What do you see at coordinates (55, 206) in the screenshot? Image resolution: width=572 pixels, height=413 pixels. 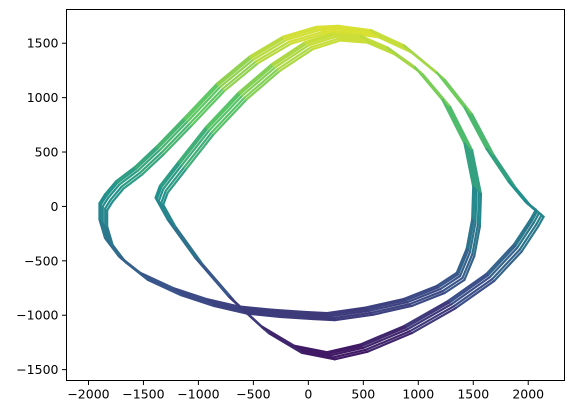 I see `y-tick-label: 0` at bounding box center [55, 206].